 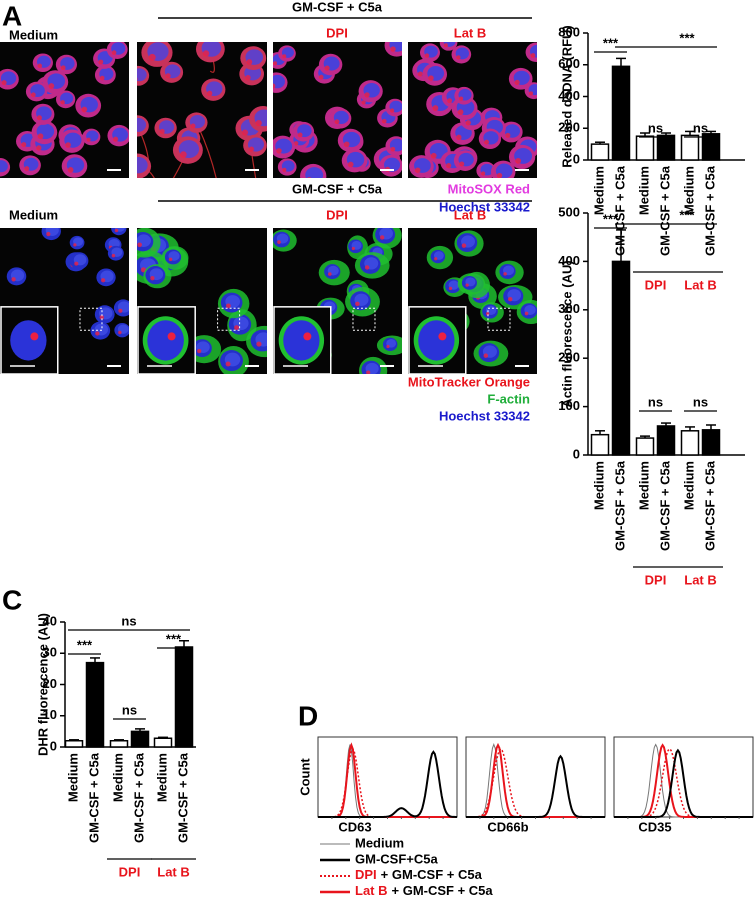 I want to click on condition-label: Lat B, so click(x=470, y=32).